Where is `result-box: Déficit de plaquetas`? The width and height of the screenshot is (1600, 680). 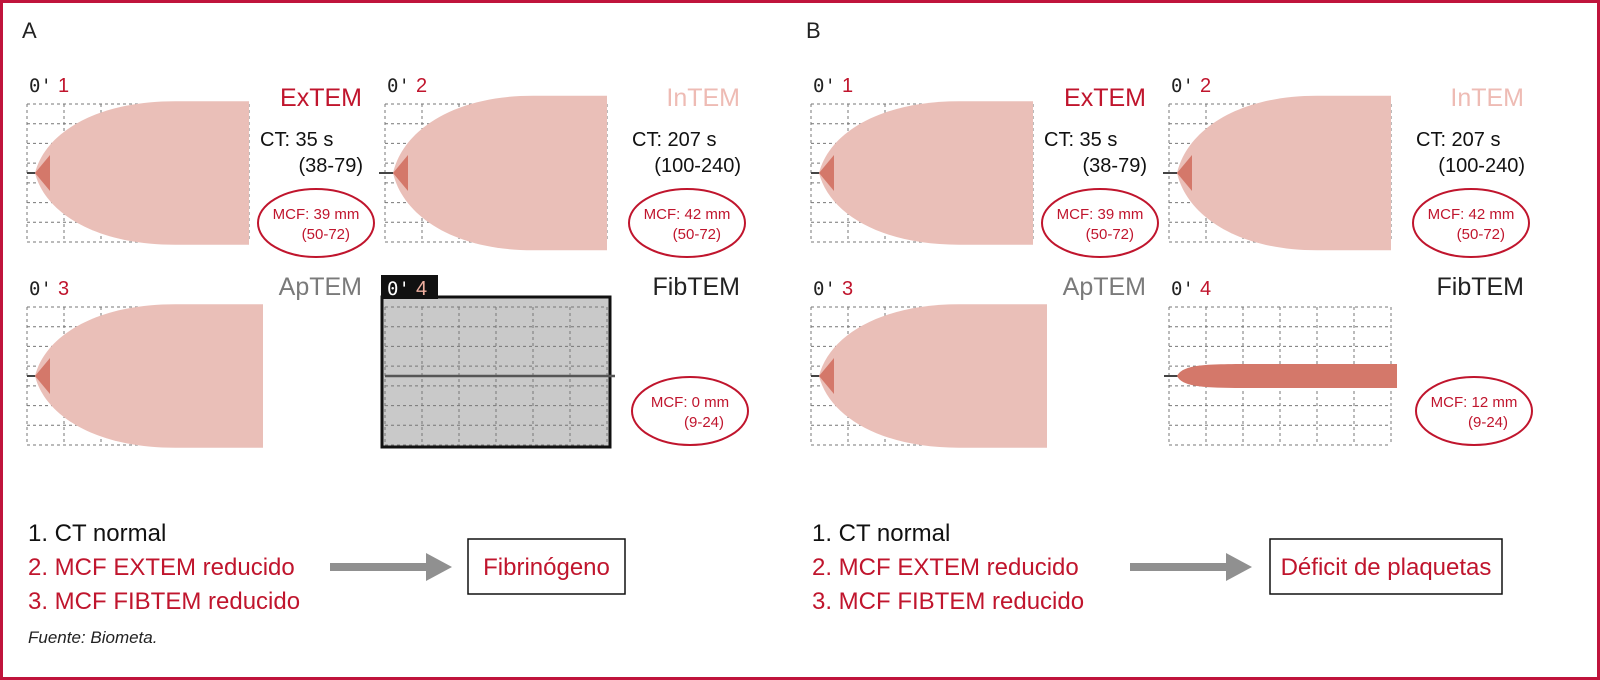
result-box: Déficit de plaquetas is located at coordinates (1386, 566).